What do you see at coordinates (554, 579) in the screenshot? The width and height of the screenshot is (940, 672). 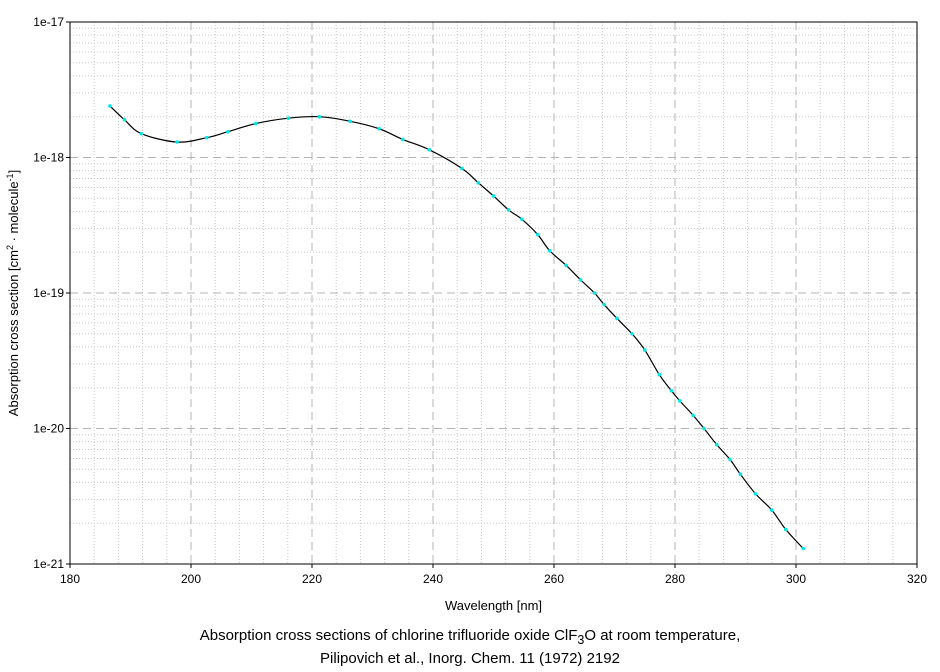 I see `x-tick-label: 260` at bounding box center [554, 579].